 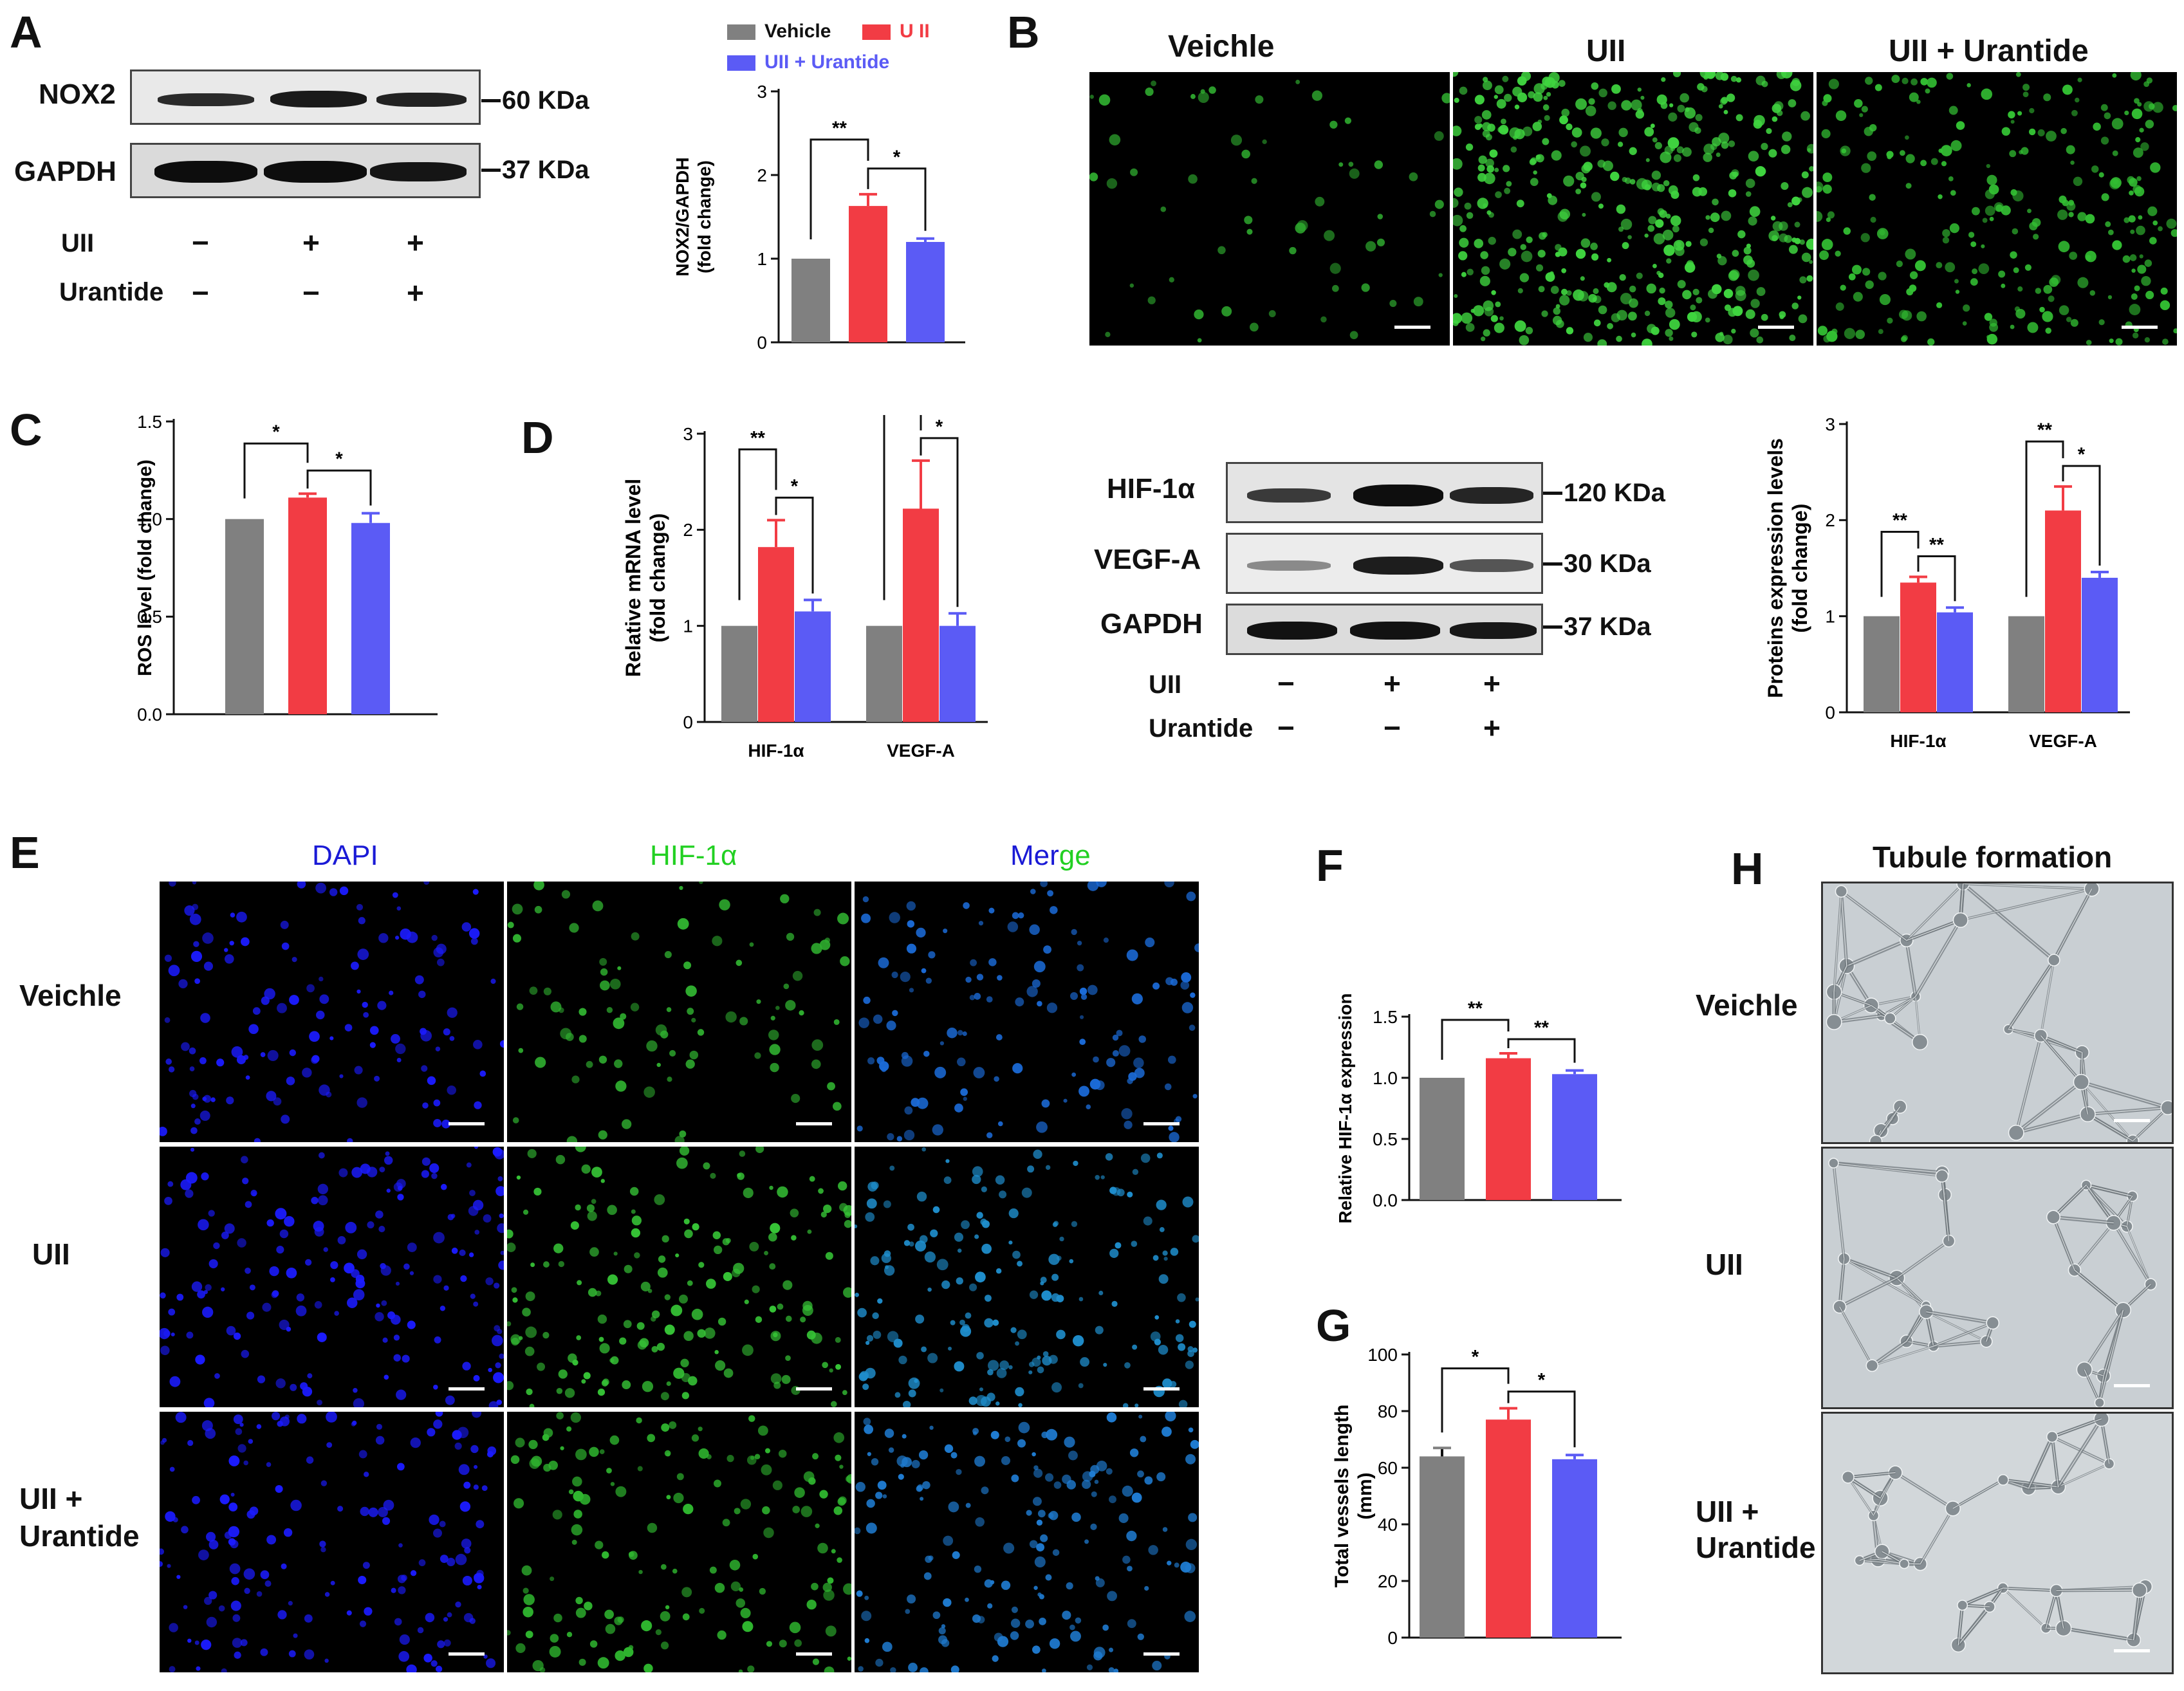 What do you see at coordinates (1286, 728) in the screenshot?
I see `condition-sign: −` at bounding box center [1286, 728].